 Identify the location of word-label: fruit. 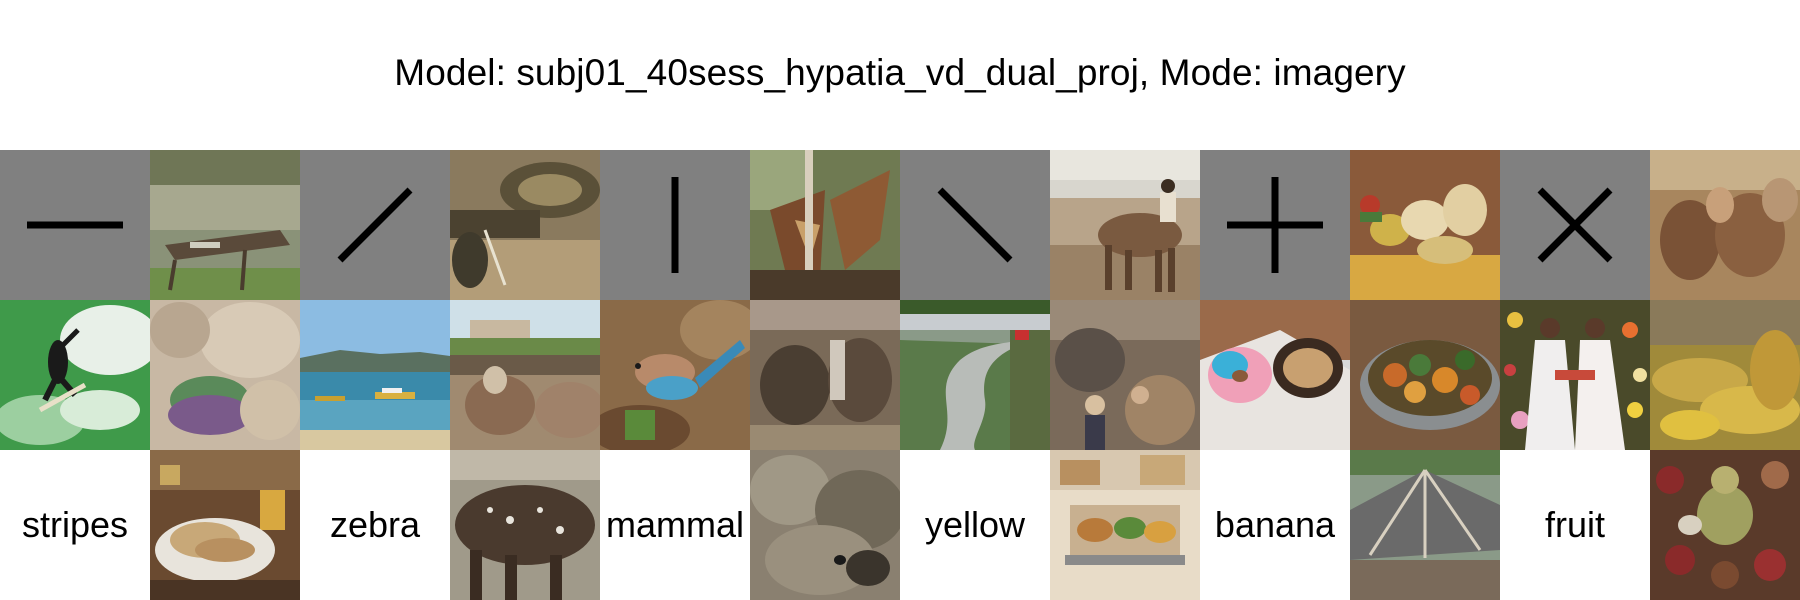
(1575, 525).